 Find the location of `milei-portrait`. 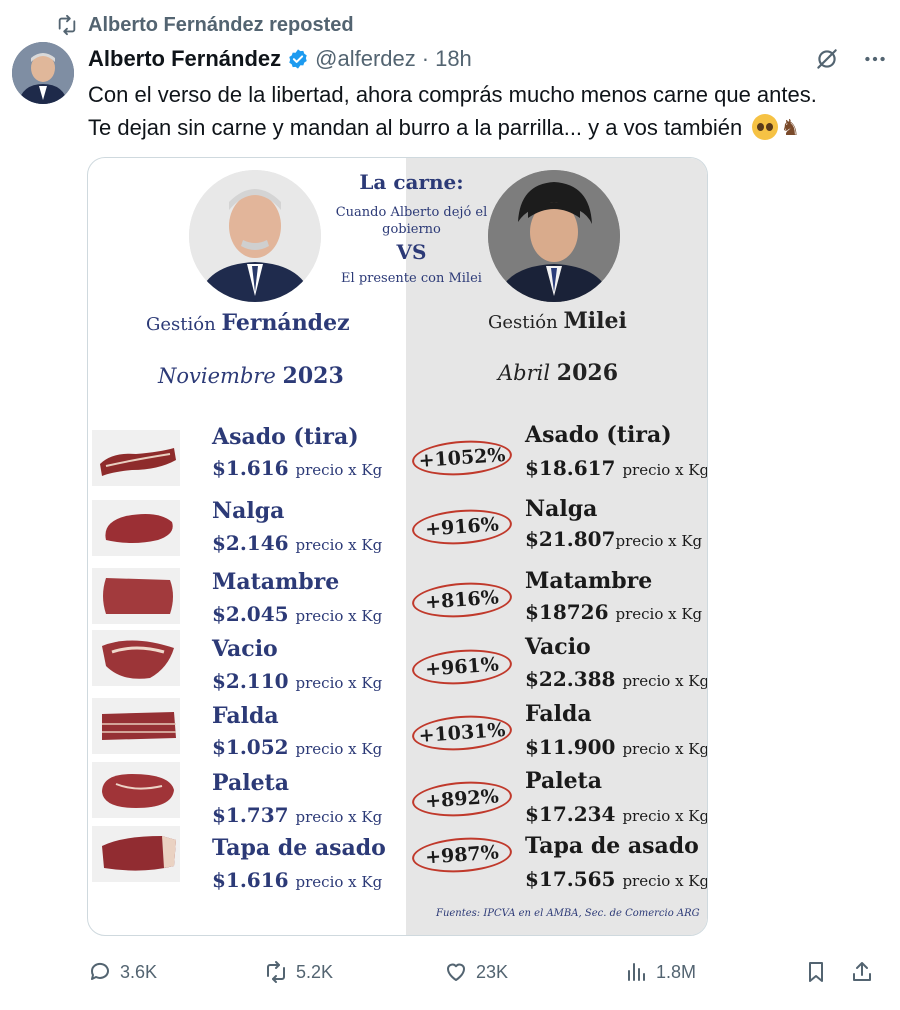

milei-portrait is located at coordinates (554, 236).